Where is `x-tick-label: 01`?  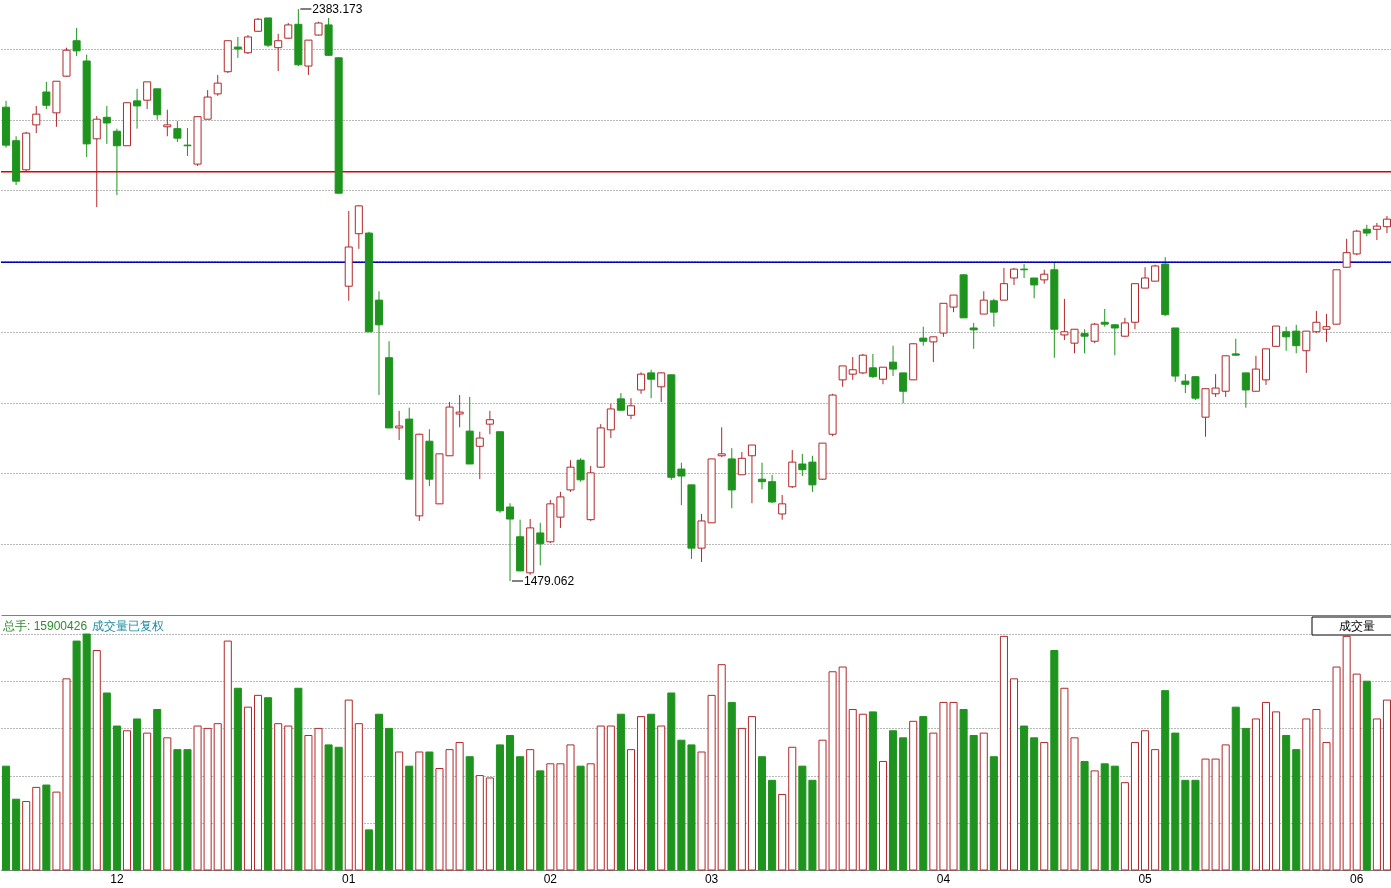
x-tick-label: 01 is located at coordinates (349, 878).